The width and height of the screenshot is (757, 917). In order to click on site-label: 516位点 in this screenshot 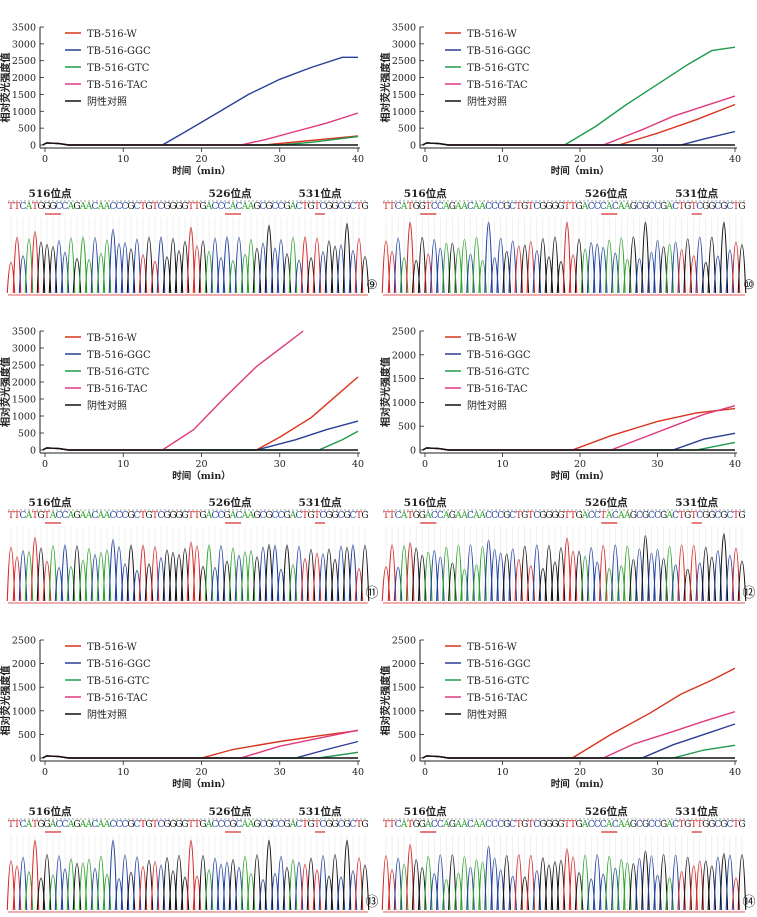, I will do `click(50, 811)`.